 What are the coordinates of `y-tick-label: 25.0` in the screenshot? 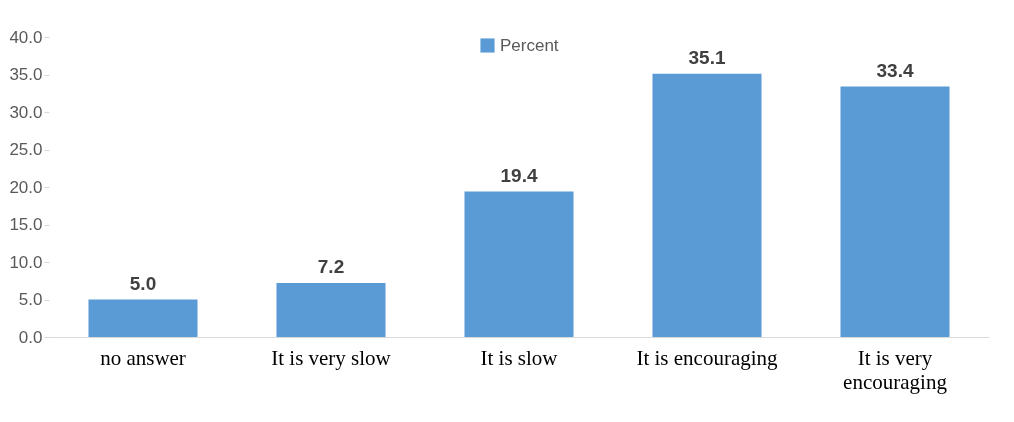 It's located at (26, 149).